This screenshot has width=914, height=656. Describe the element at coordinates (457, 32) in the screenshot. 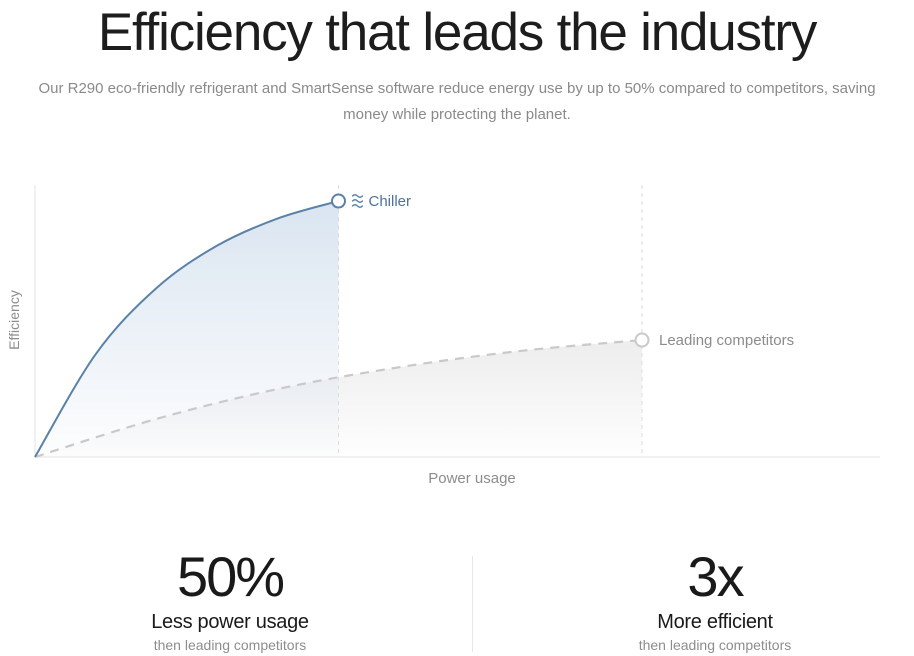

I see `page-title: Efficiency that leads the industry` at that location.